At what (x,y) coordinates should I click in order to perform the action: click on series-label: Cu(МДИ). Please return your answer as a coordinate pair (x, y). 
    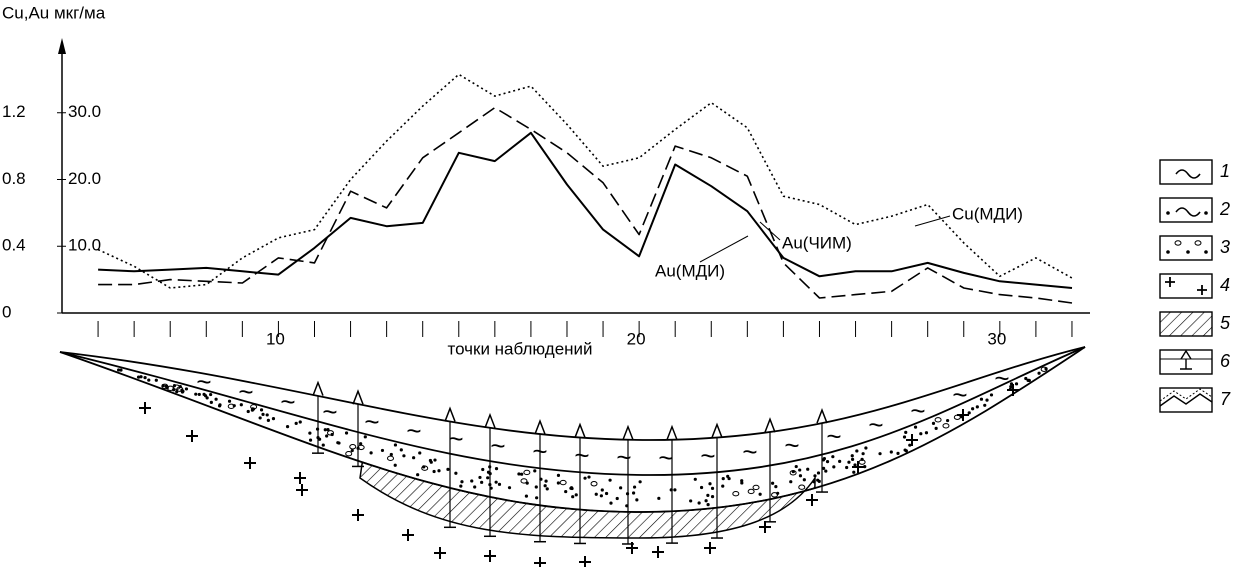
    Looking at the image, I should click on (987, 213).